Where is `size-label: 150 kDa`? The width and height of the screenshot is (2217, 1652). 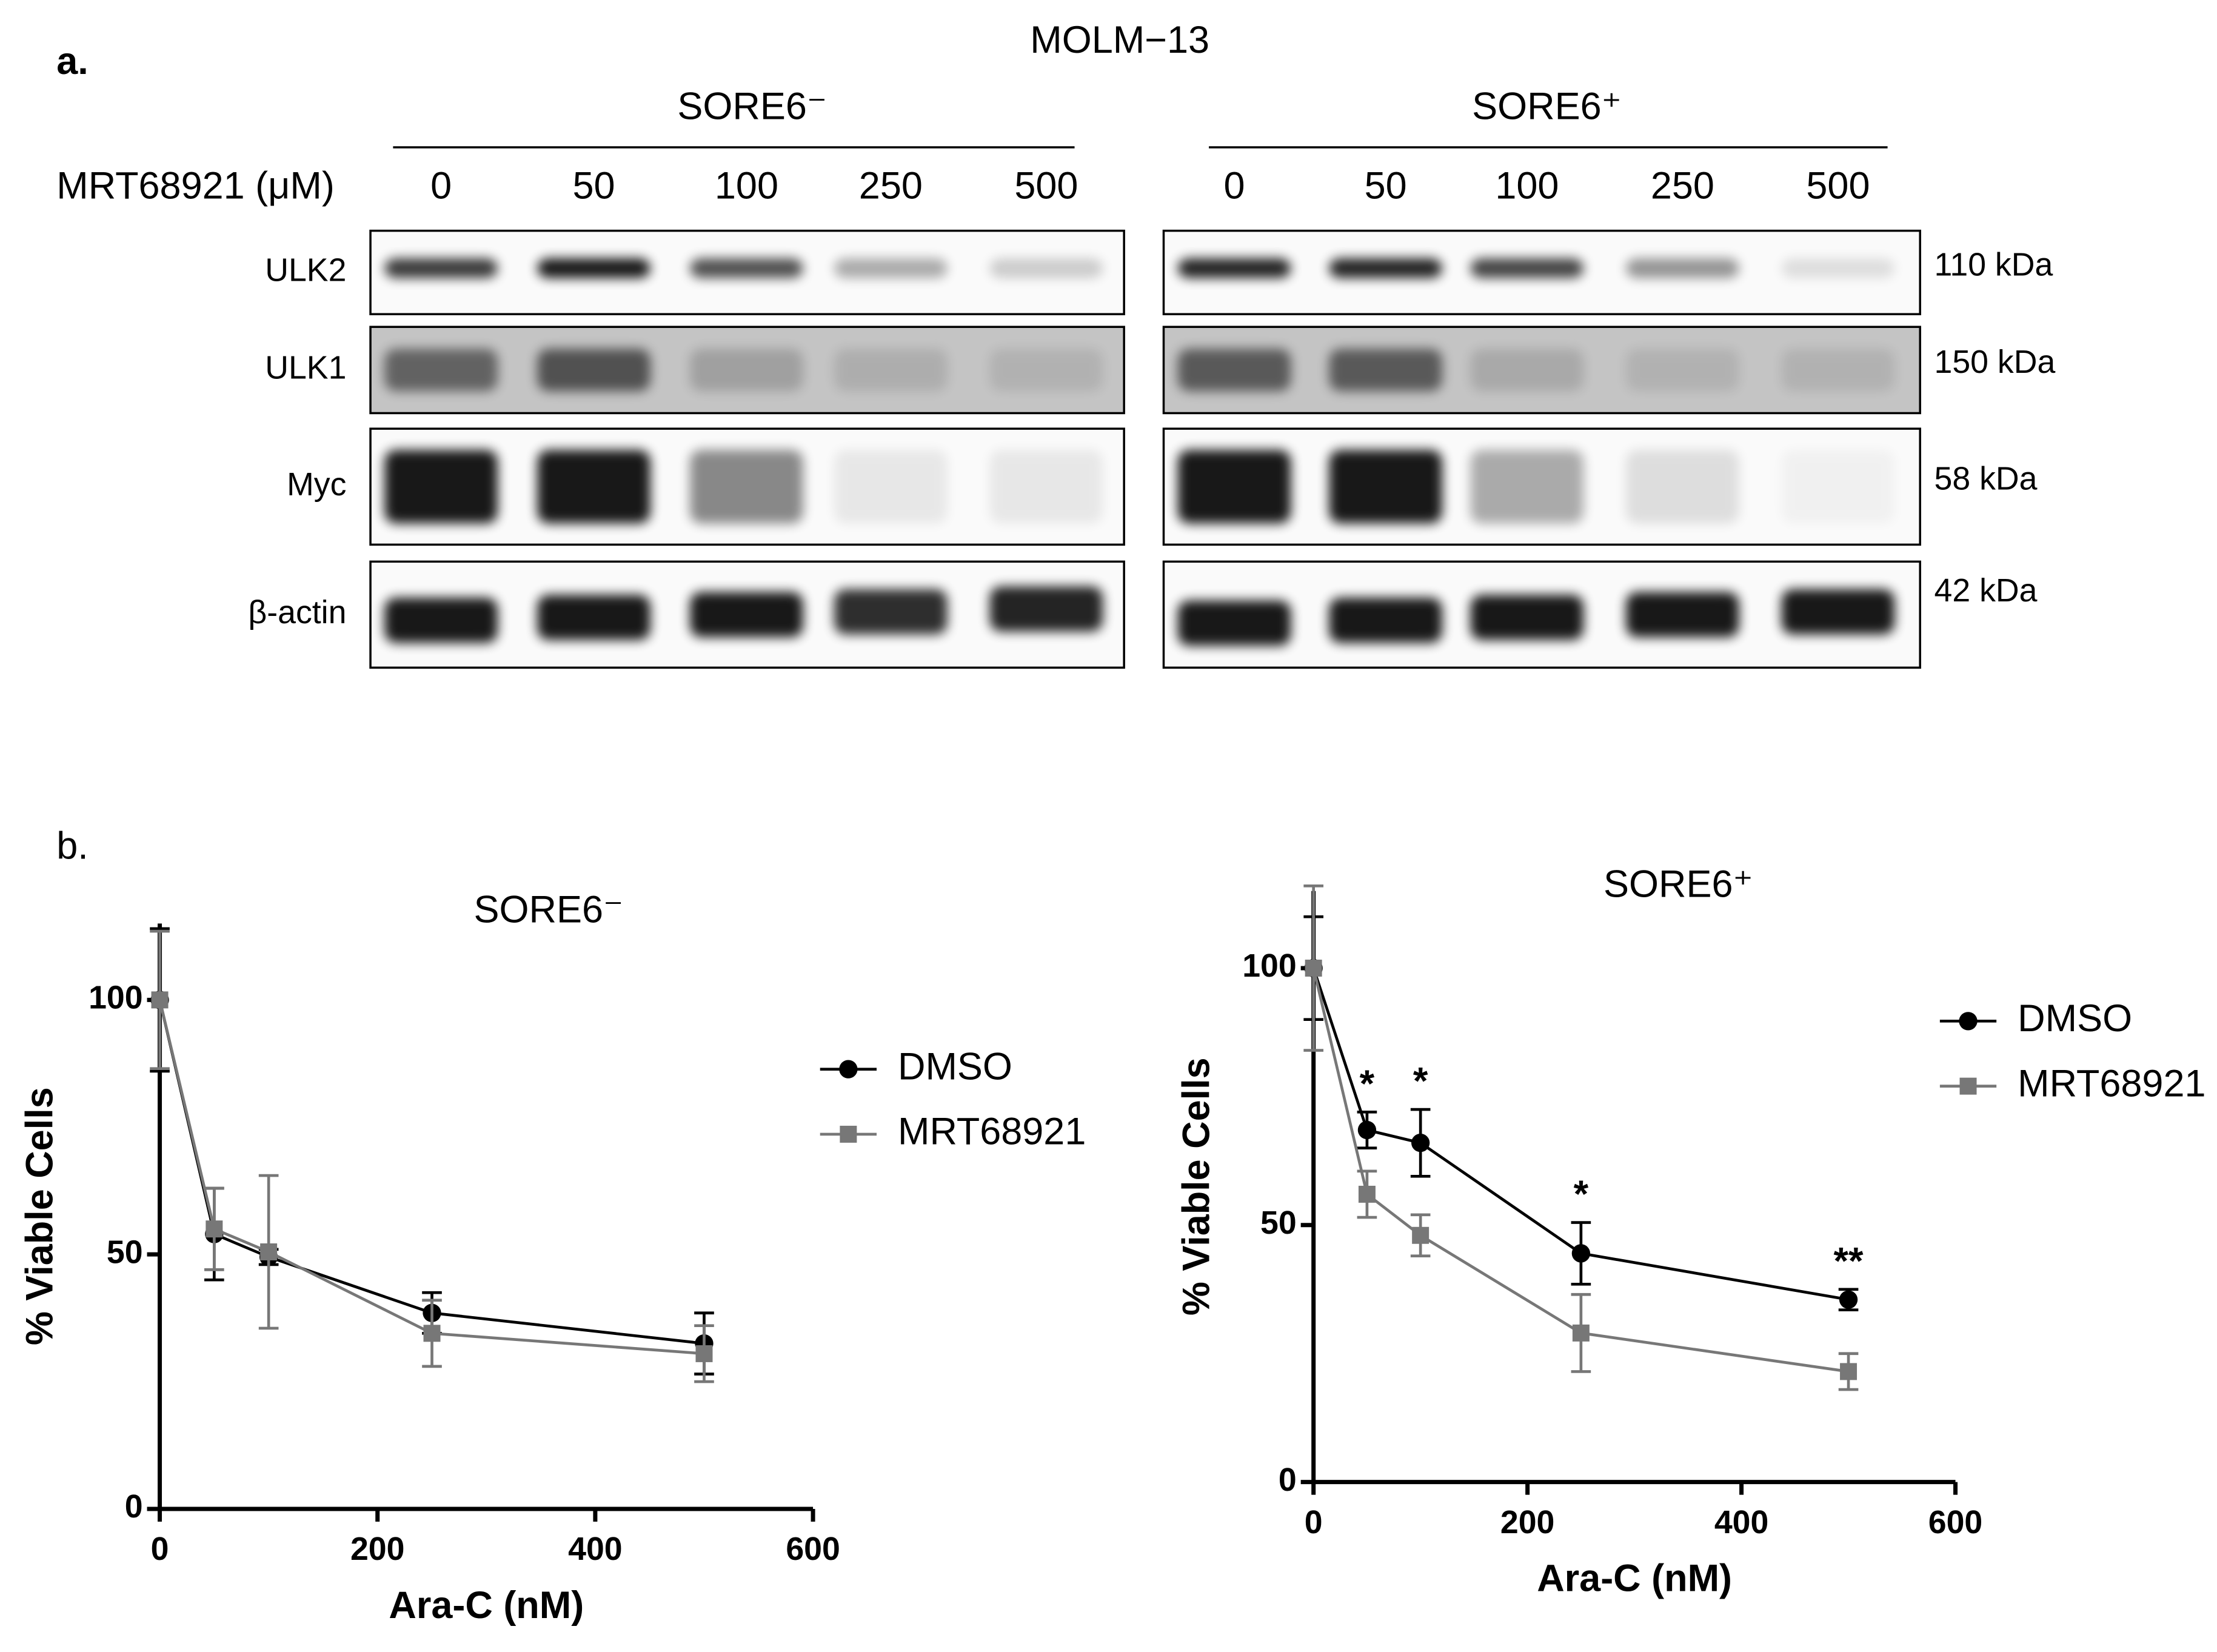
size-label: 150 kDa is located at coordinates (1995, 362).